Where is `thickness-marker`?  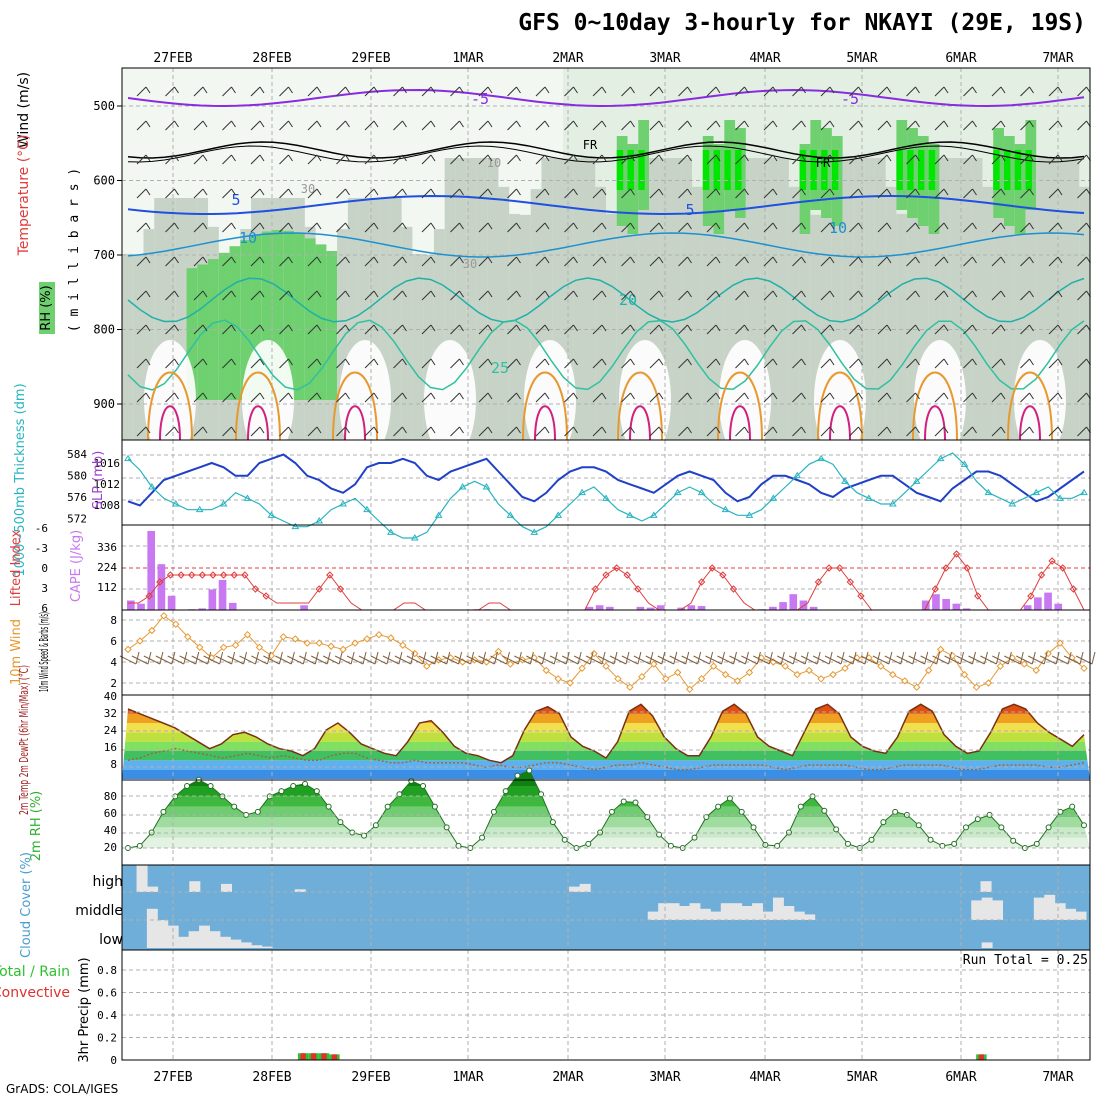 thickness-marker is located at coordinates (677, 492).